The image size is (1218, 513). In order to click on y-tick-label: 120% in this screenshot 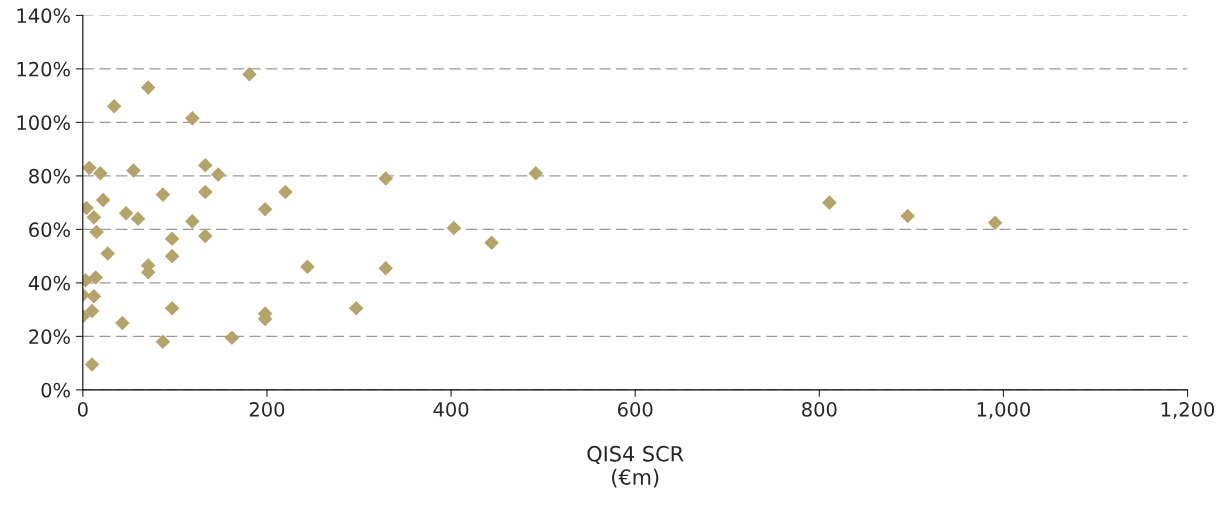, I will do `click(43, 69)`.